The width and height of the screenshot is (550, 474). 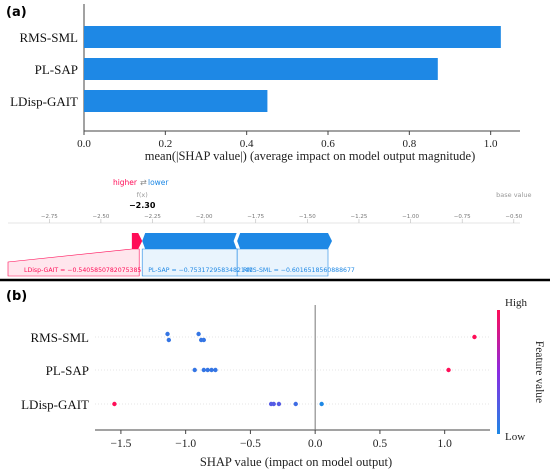 I want to click on bar-category-label: LDisp-GAIT, so click(x=44, y=101).